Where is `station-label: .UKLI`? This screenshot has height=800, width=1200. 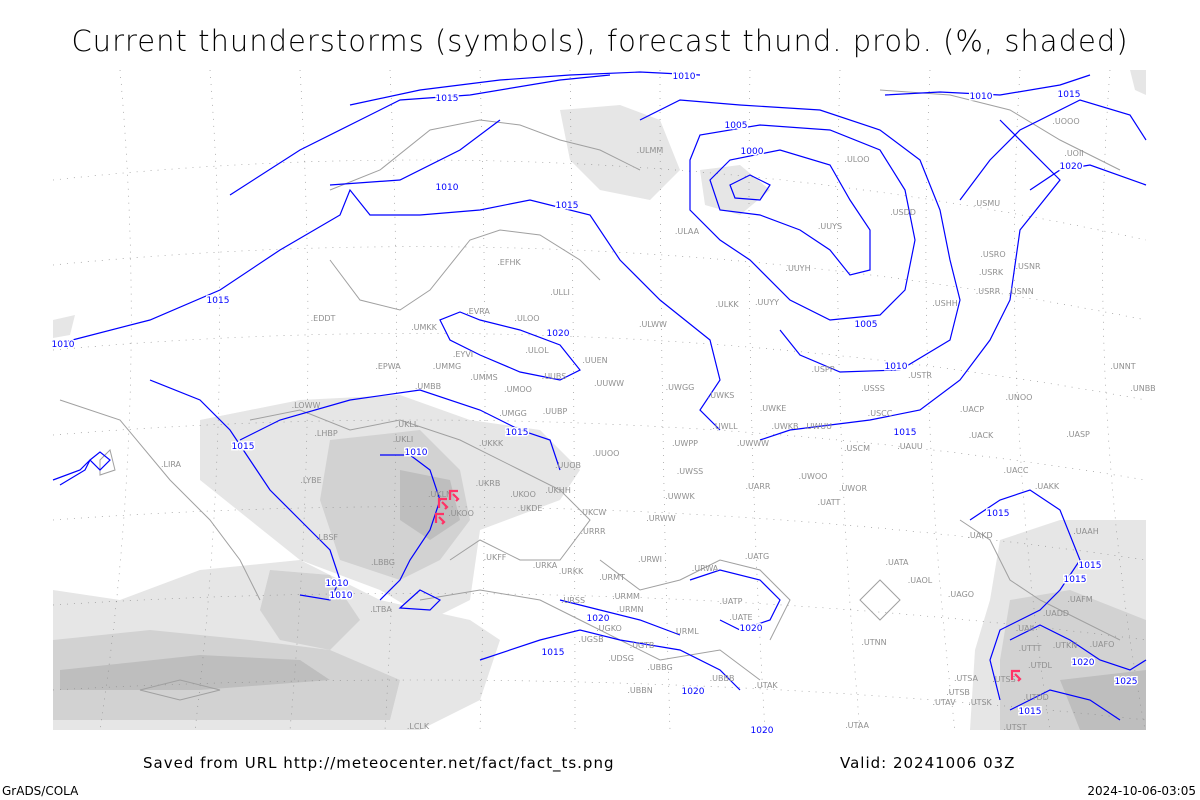
station-label: .UKLI is located at coordinates (403, 439).